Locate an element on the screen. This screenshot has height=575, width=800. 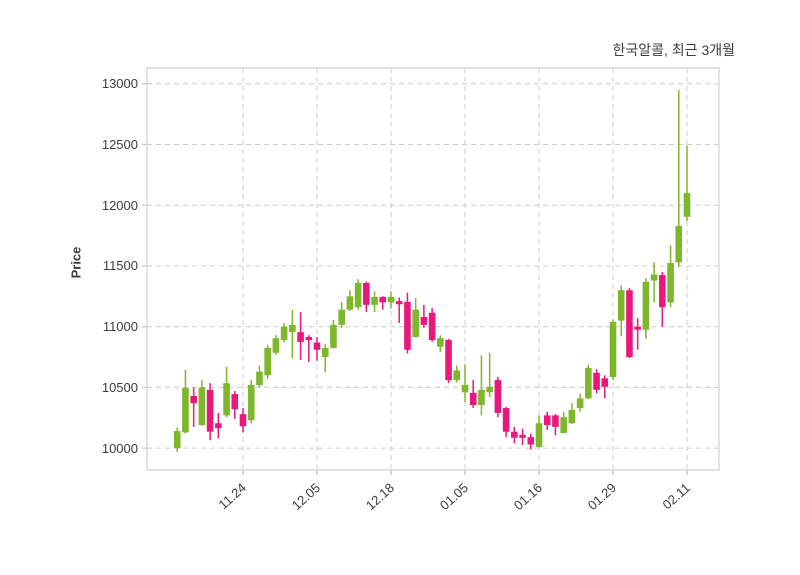
y-tick-label: 12500 is located at coordinates (119, 144).